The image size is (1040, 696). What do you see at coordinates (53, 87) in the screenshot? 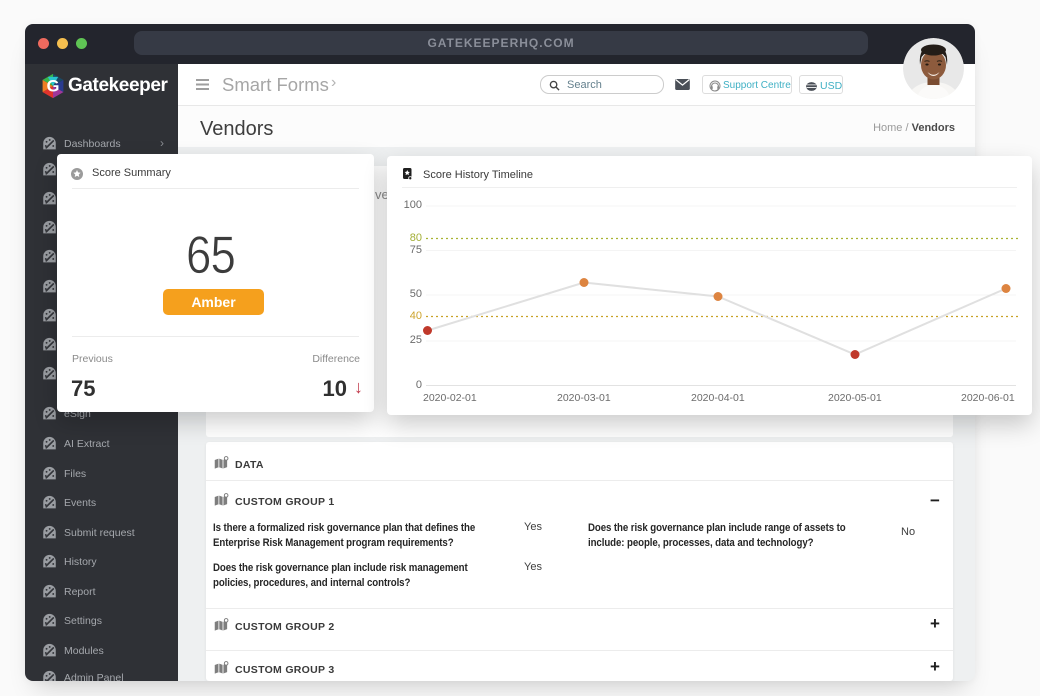
I see `svg-text: G` at bounding box center [53, 87].